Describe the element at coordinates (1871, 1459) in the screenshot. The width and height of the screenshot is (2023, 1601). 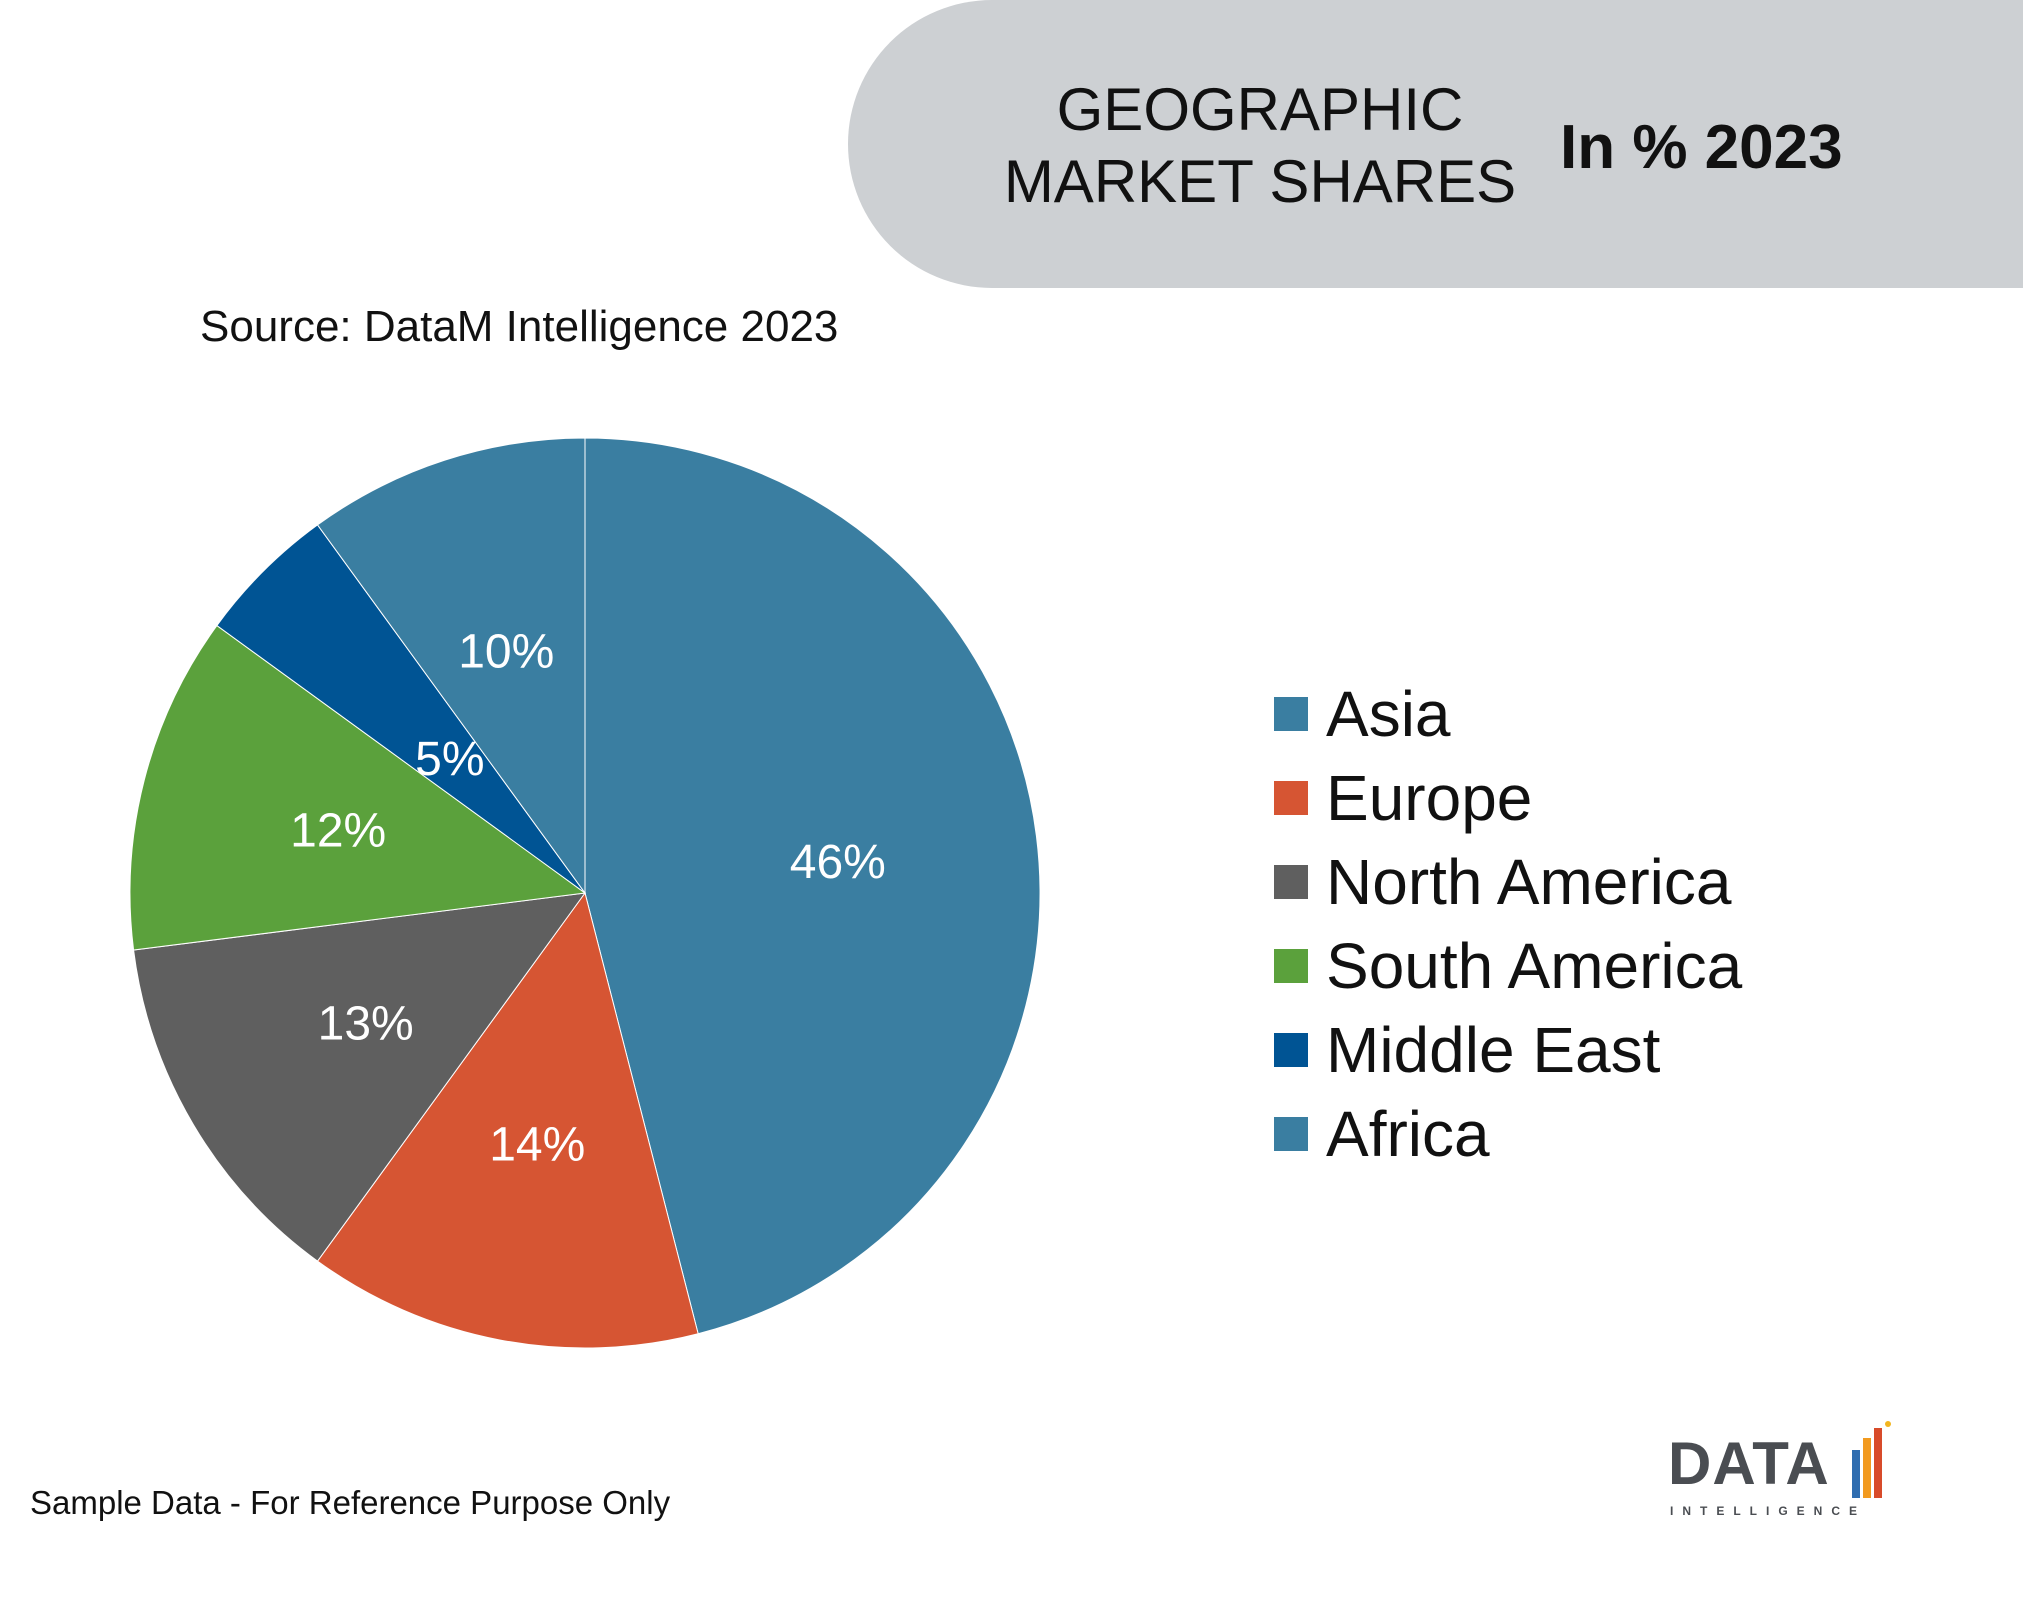
I see `logo-bars-icon` at that location.